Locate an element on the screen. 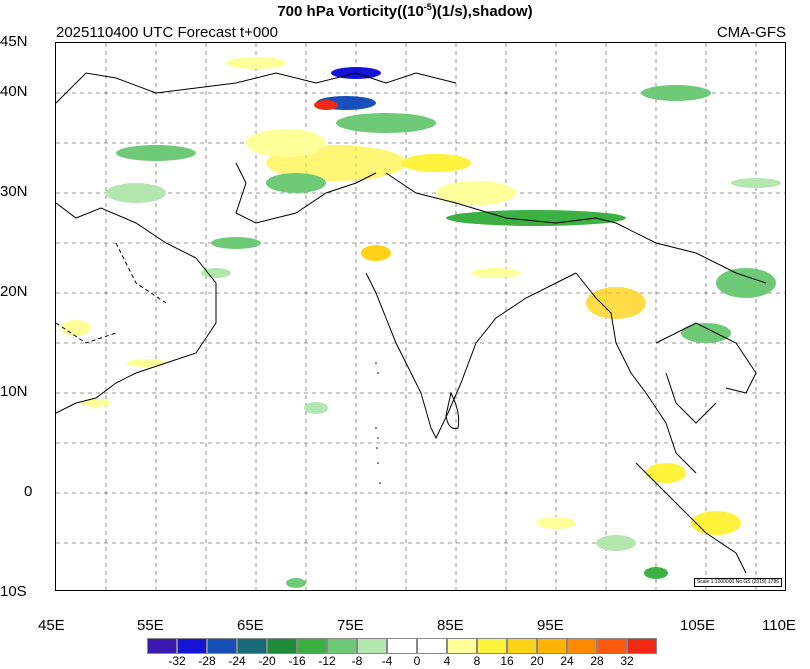  lon-label-95e: 95E is located at coordinates (550, 625).